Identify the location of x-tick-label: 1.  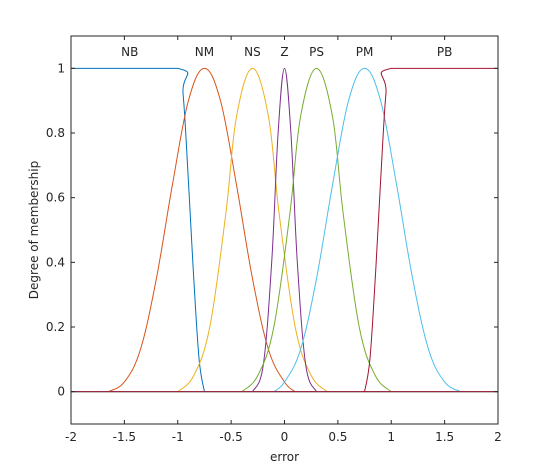
(391, 437).